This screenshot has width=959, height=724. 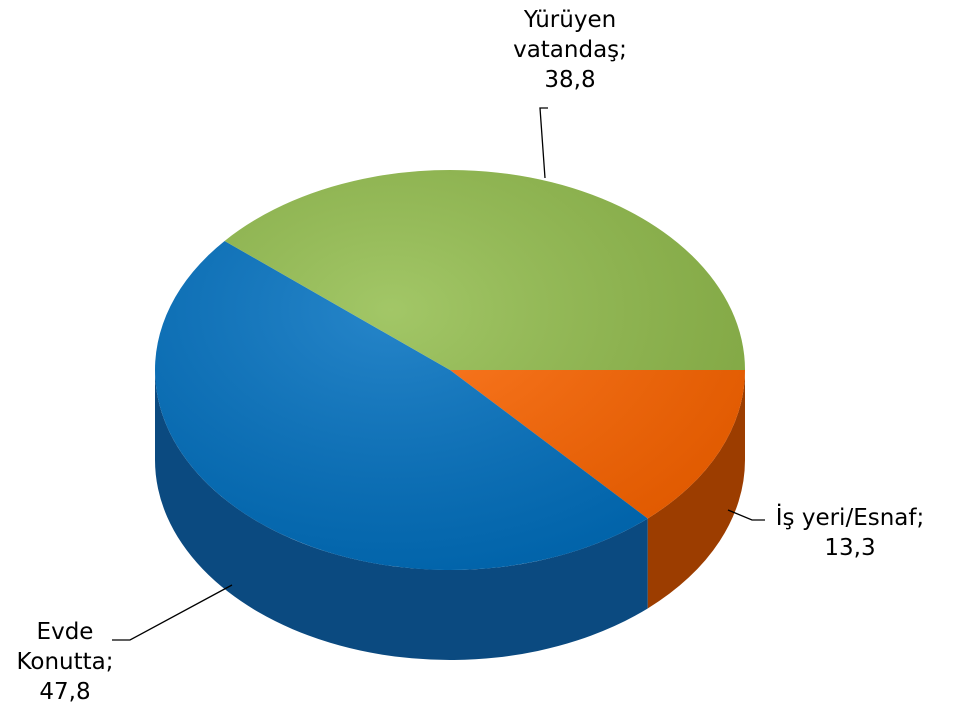 What do you see at coordinates (850, 533) in the screenshot?
I see `data-label: İş yeri/Esnaf; 13,3` at bounding box center [850, 533].